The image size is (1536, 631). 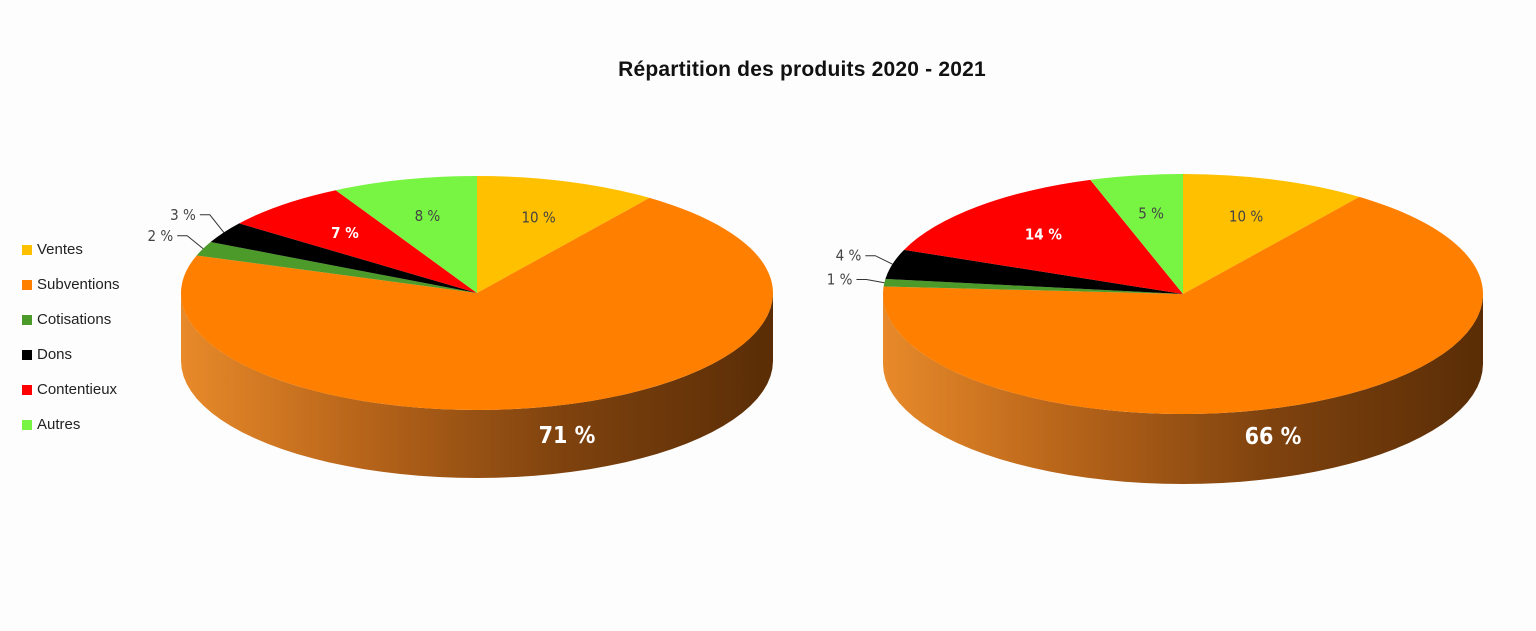 What do you see at coordinates (59, 424) in the screenshot?
I see `legend-label: Autres` at bounding box center [59, 424].